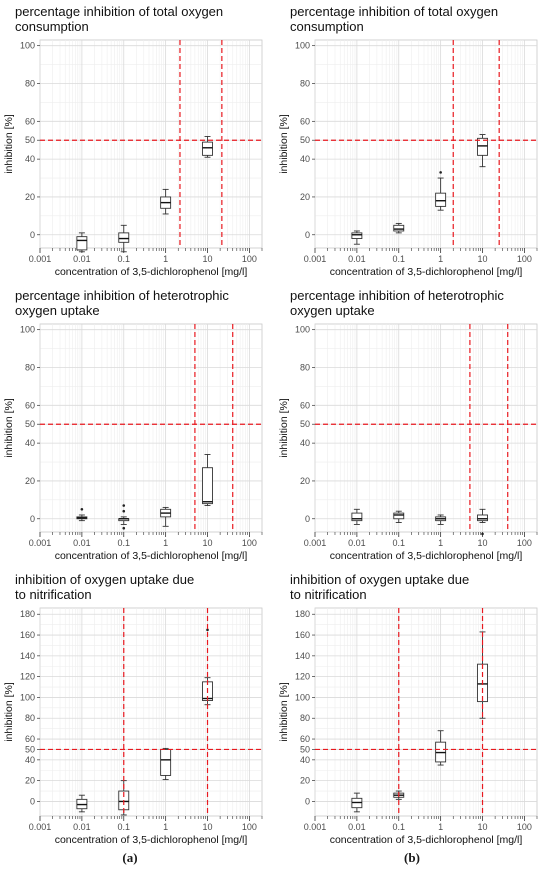 Image resolution: width=550 pixels, height=872 pixels. I want to click on y-tick-label: 160, so click(27, 635).